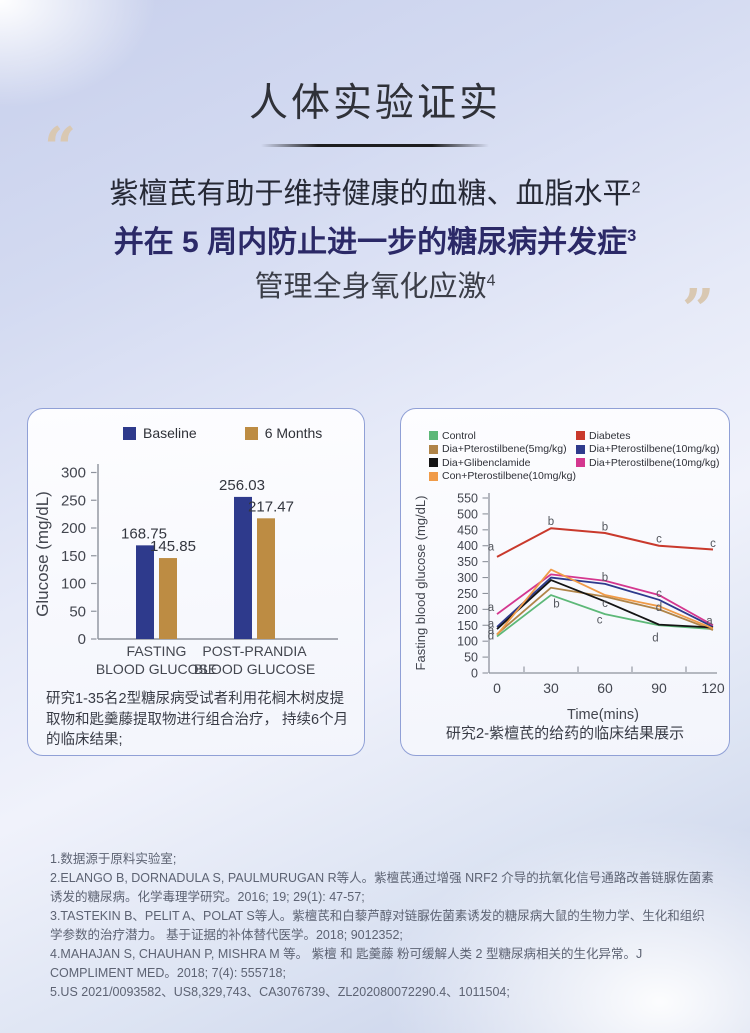  I want to click on svg-text: 450, so click(467, 530).